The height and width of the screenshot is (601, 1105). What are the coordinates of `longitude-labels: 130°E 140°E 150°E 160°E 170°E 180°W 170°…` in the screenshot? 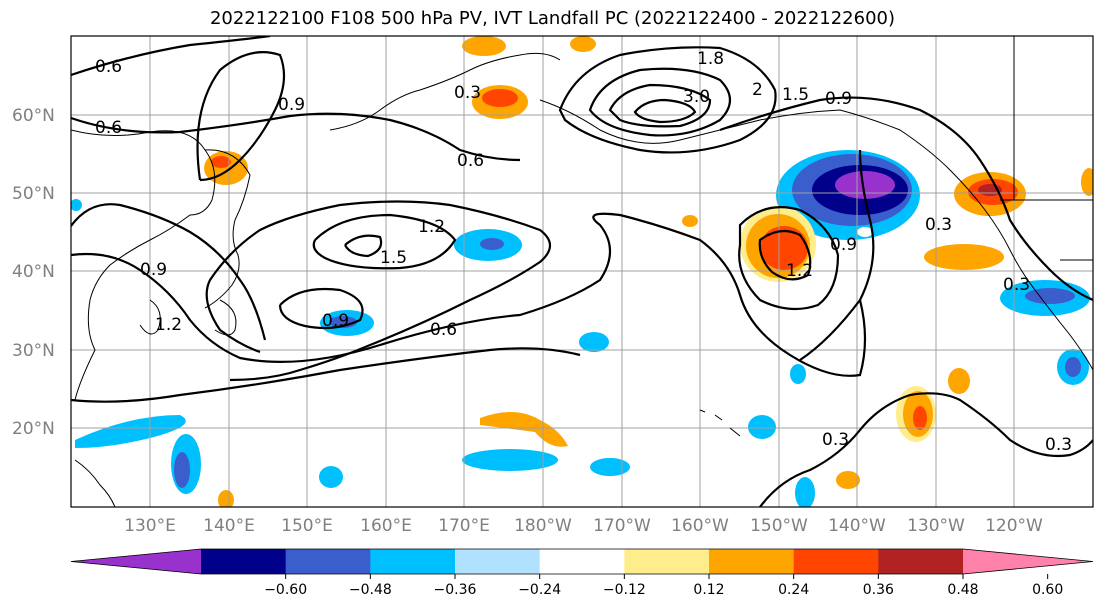 It's located at (583, 526).